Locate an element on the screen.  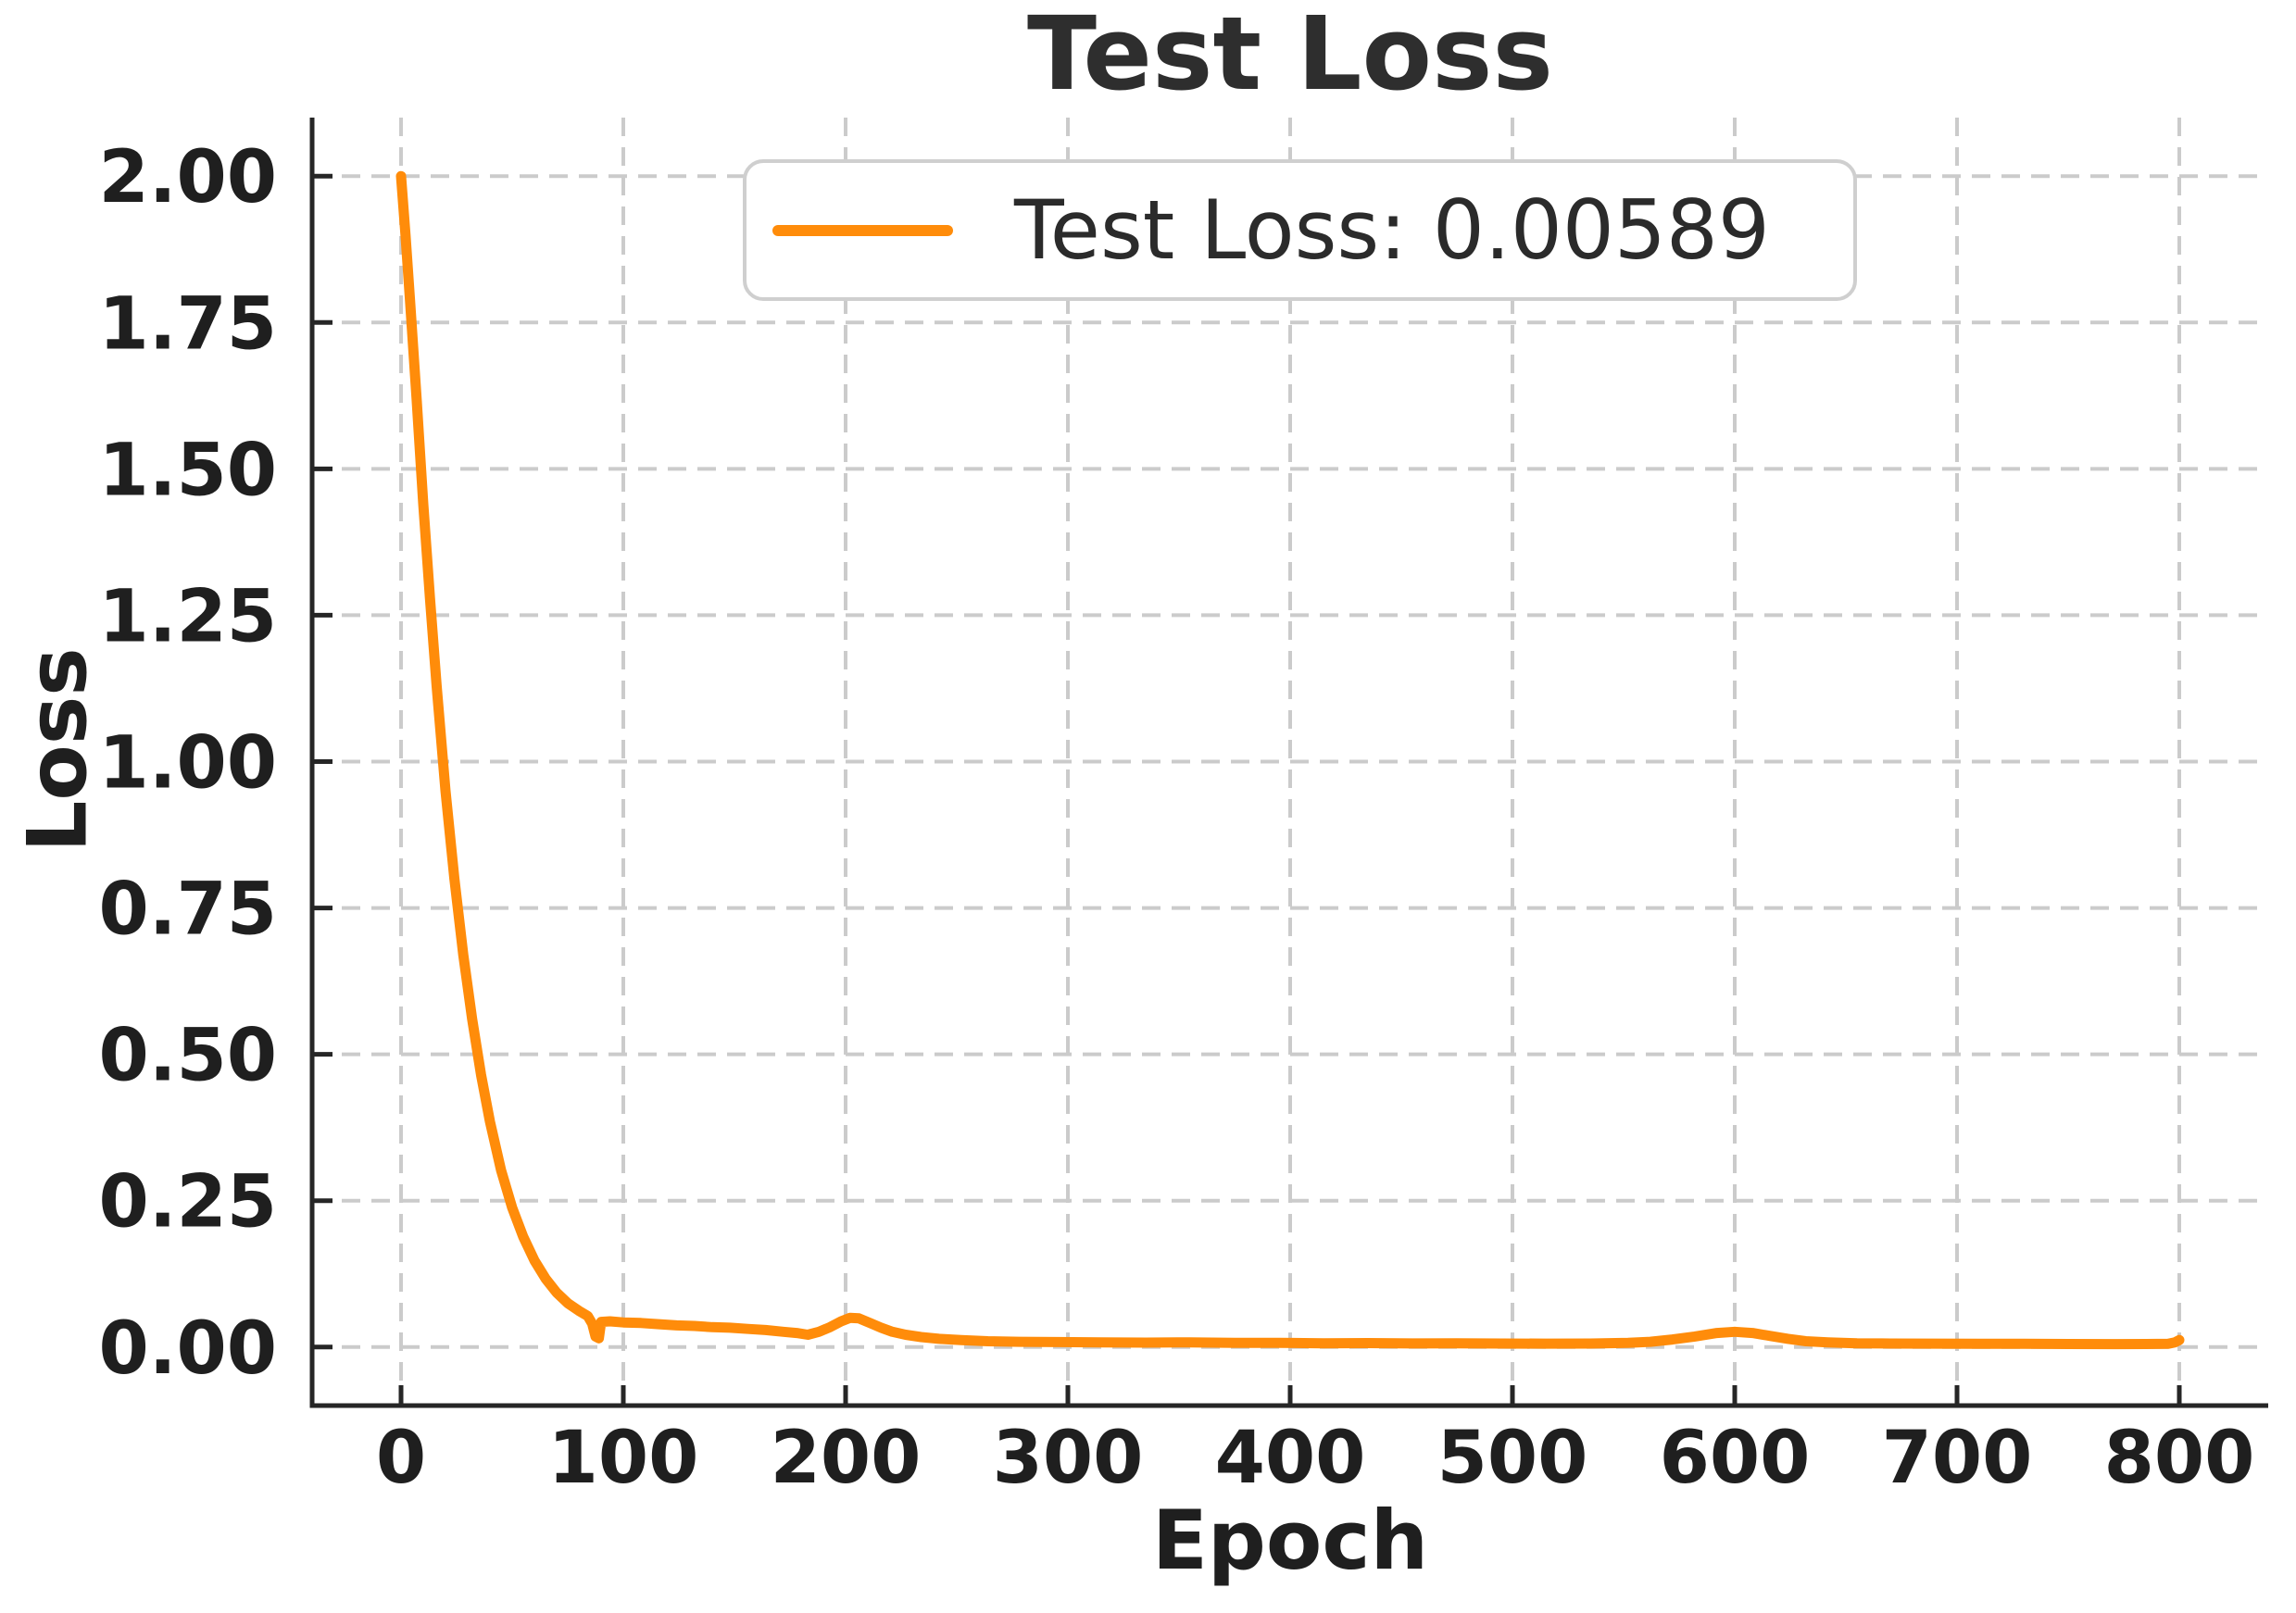
x-tick-label: 200 is located at coordinates (846, 1458).